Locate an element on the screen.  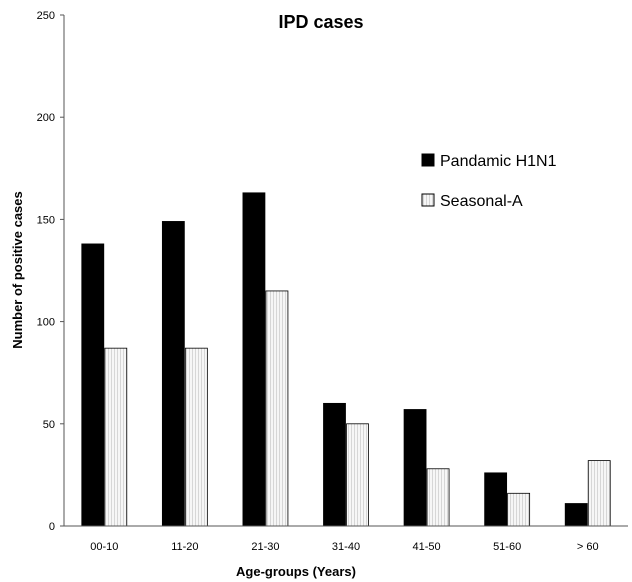
x-tick-label: 00-10 is located at coordinates (104, 547).